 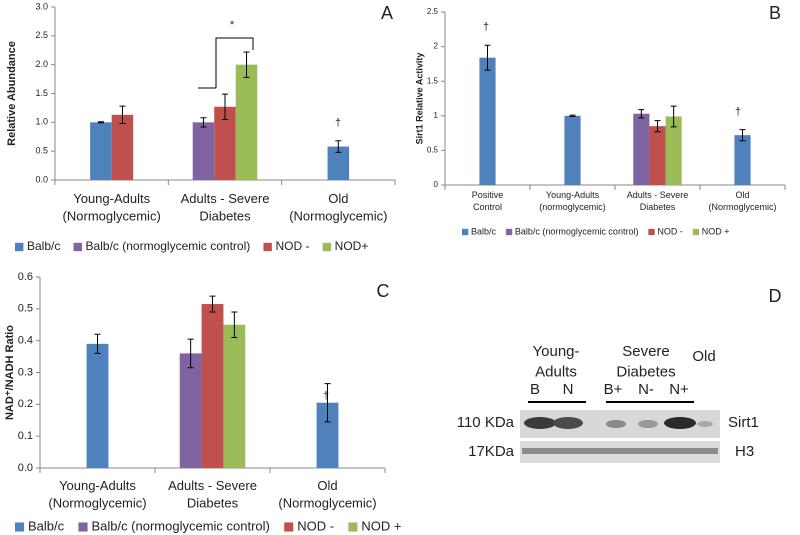 I want to click on y-tick-label: 2.0, so click(x=41, y=64).